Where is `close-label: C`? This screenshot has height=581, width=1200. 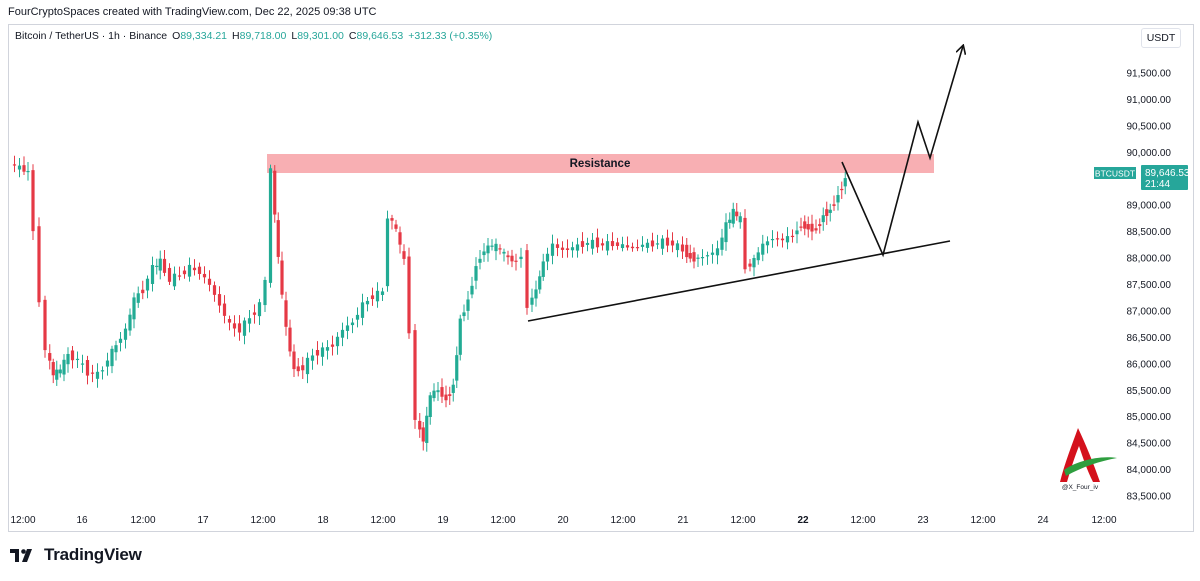
close-label: C is located at coordinates (352, 36).